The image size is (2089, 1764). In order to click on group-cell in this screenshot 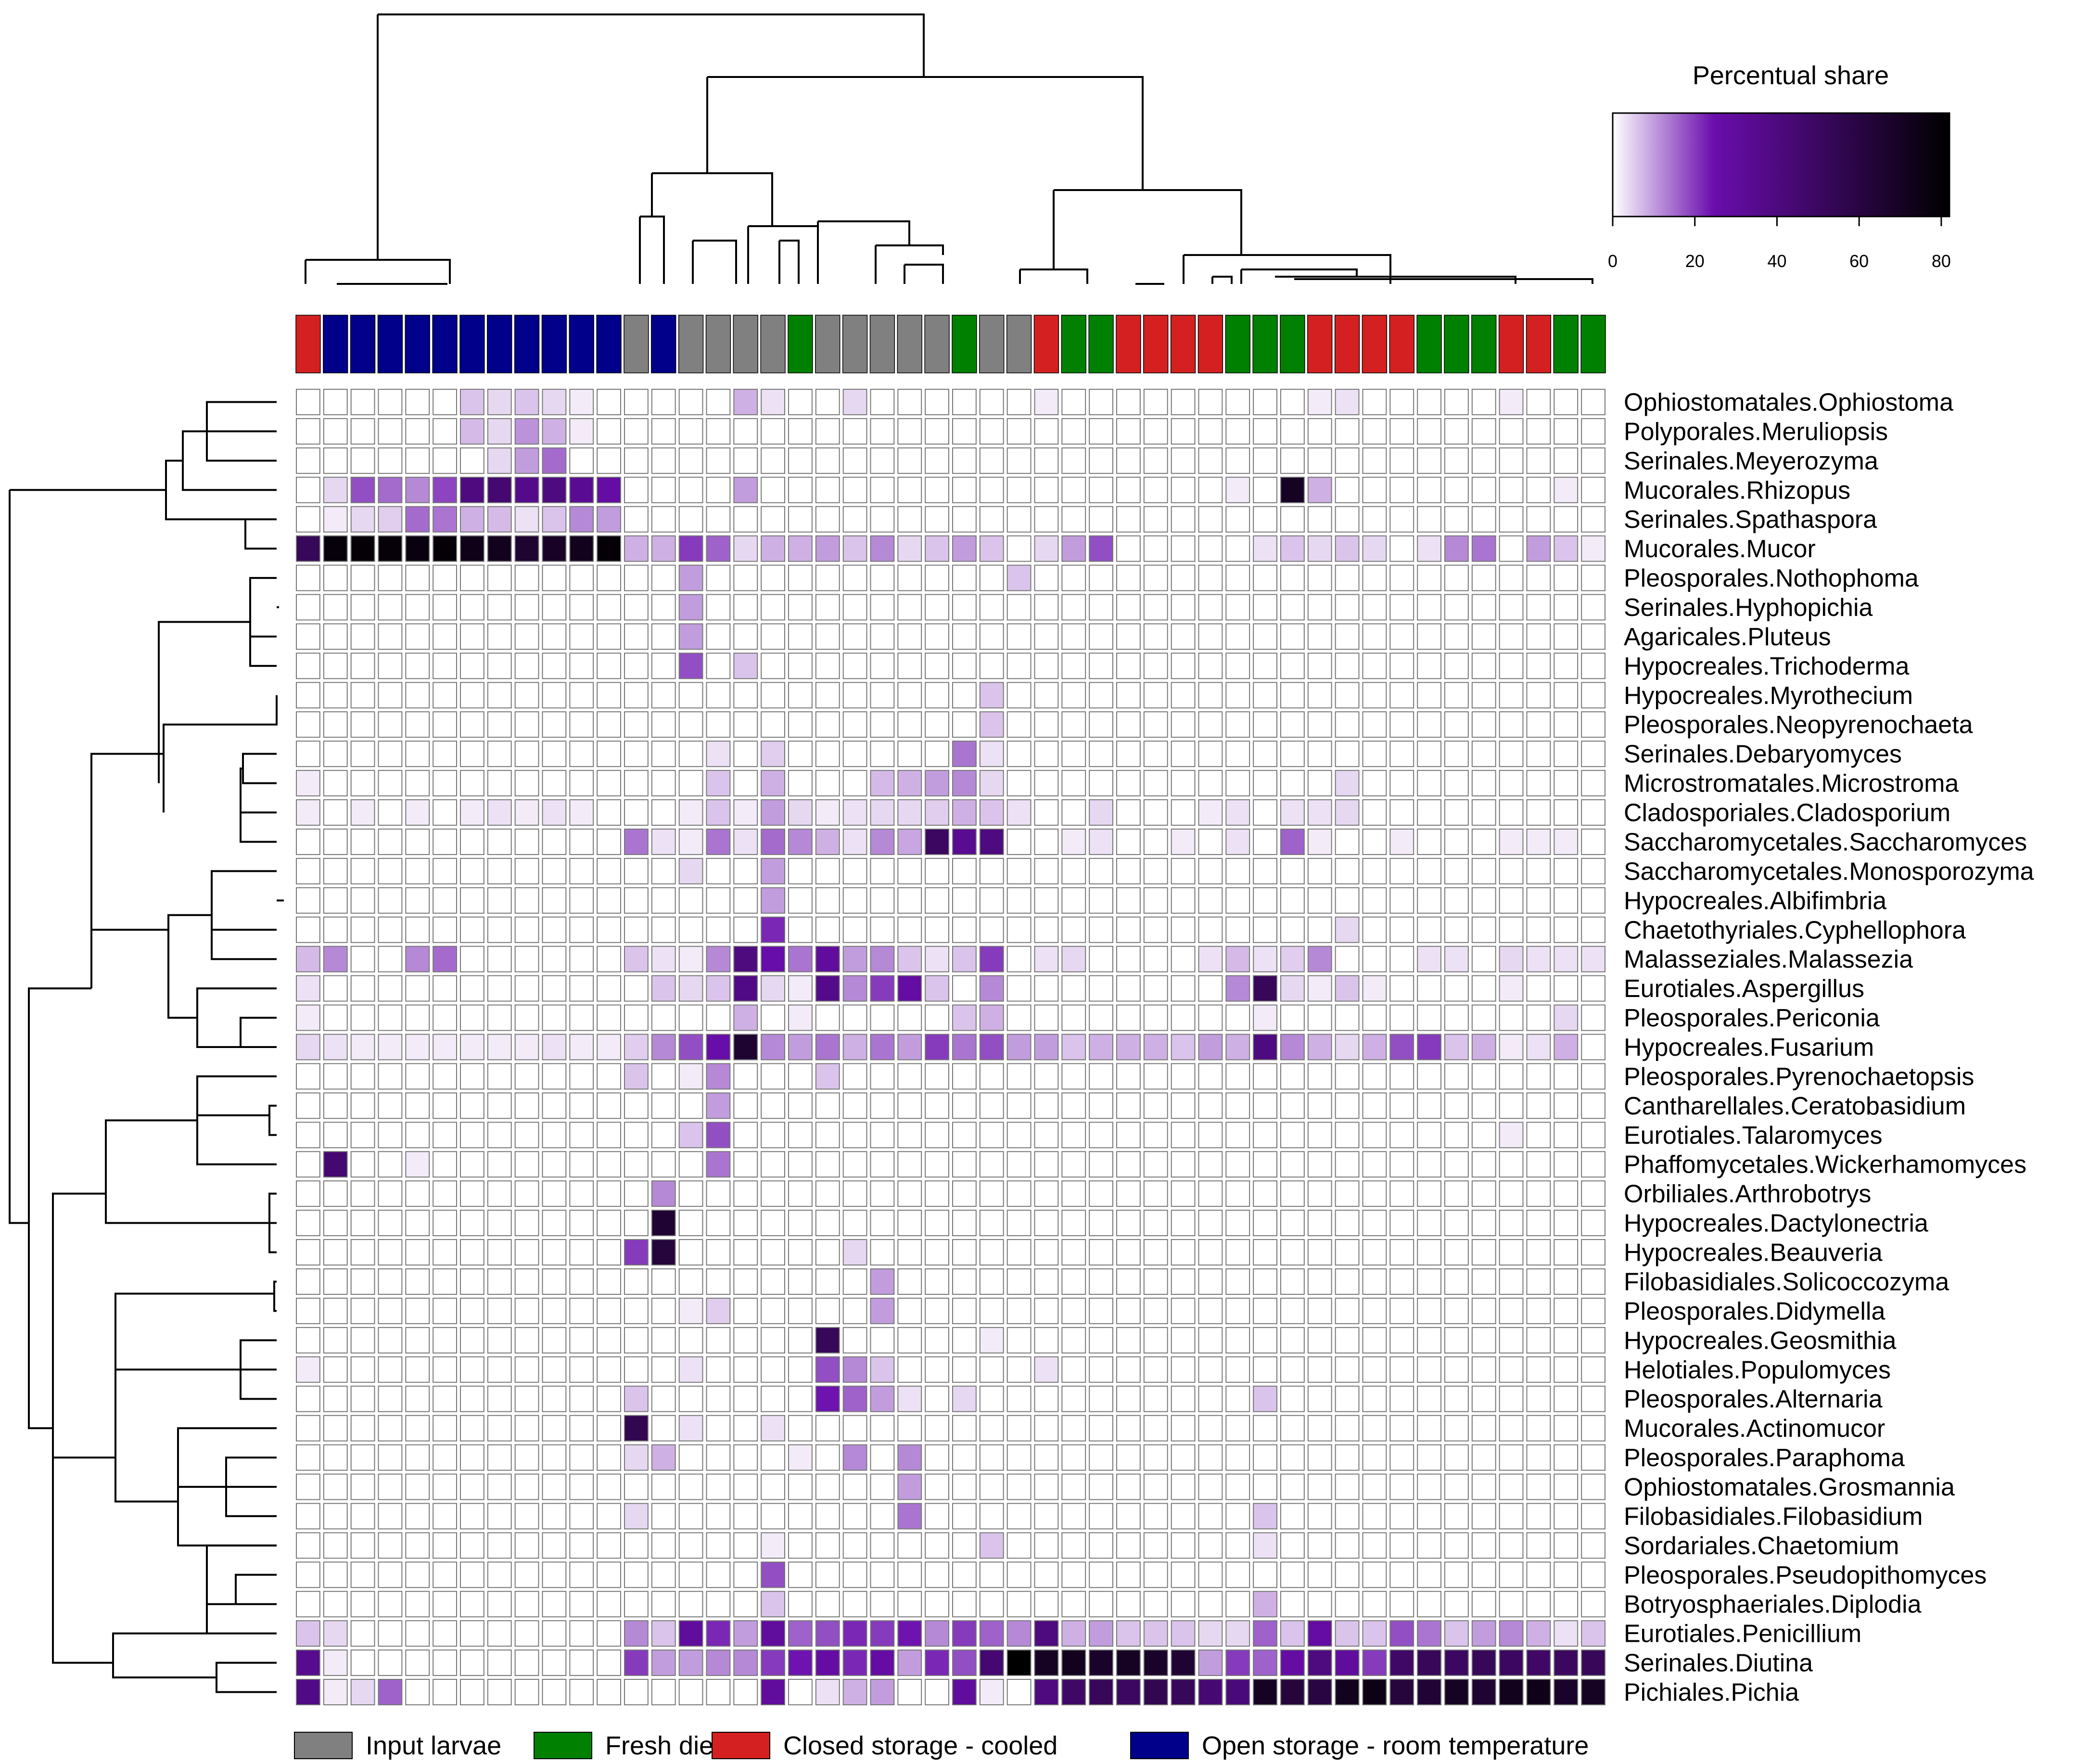, I will do `click(1210, 344)`.